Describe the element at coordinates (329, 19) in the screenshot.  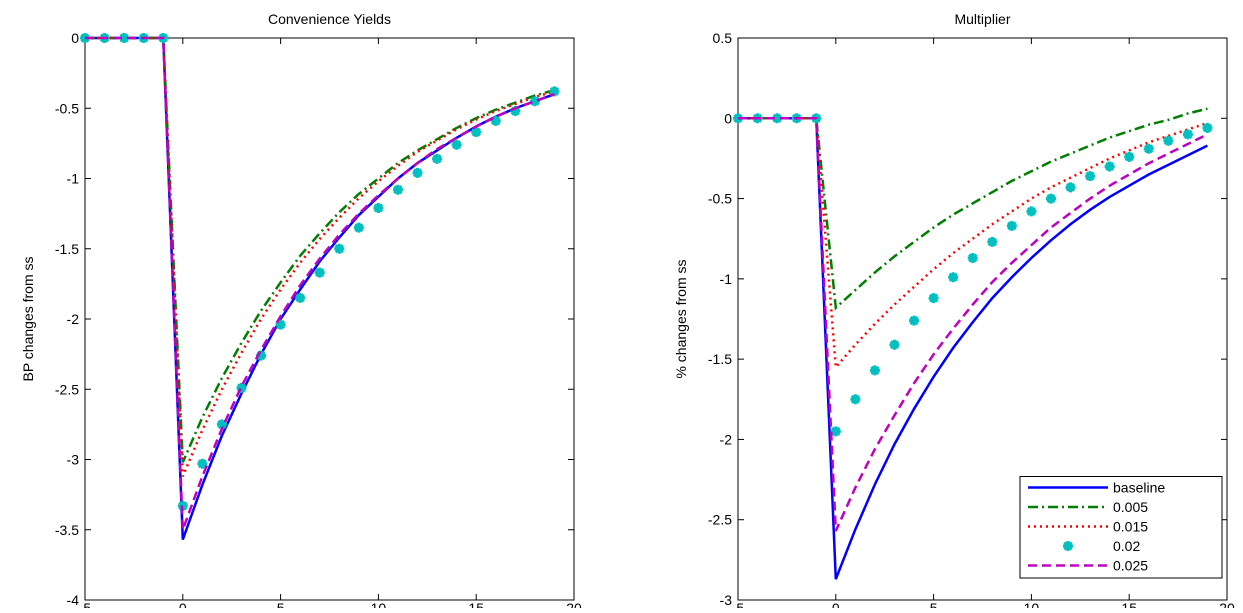
I see `chart-title: Convenience Yields` at that location.